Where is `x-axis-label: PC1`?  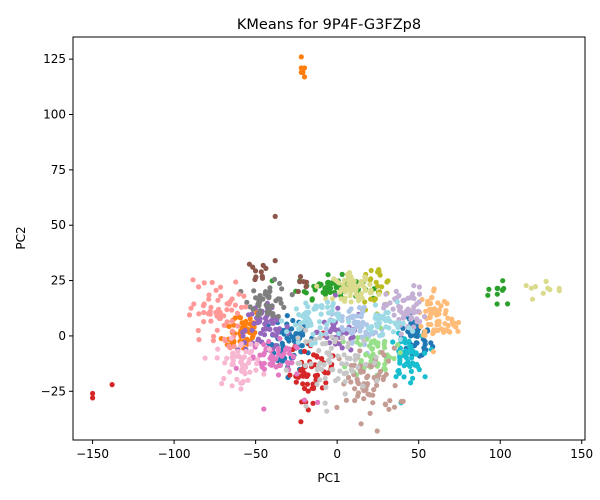
x-axis-label: PC1 is located at coordinates (328, 478).